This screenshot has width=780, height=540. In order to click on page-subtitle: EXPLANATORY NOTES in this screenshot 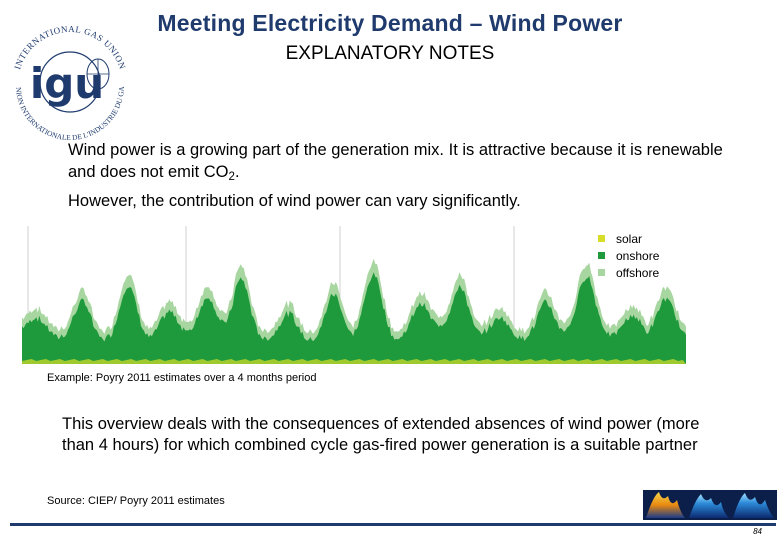, I will do `click(390, 53)`.